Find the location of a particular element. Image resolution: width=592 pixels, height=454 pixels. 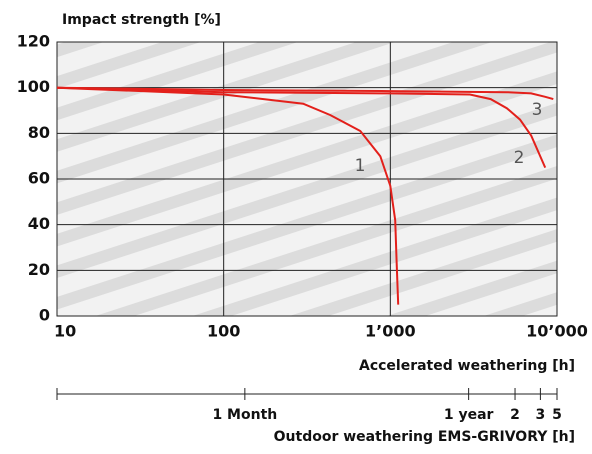

x-tick-label: 10 is located at coordinates (65, 331).